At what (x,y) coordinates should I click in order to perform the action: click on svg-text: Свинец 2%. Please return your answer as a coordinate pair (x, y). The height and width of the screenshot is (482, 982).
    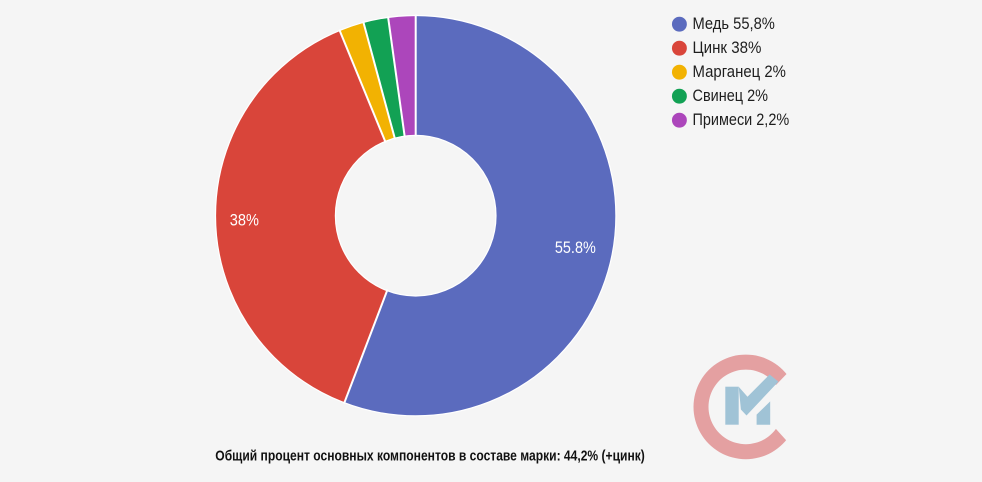
    Looking at the image, I should click on (731, 95).